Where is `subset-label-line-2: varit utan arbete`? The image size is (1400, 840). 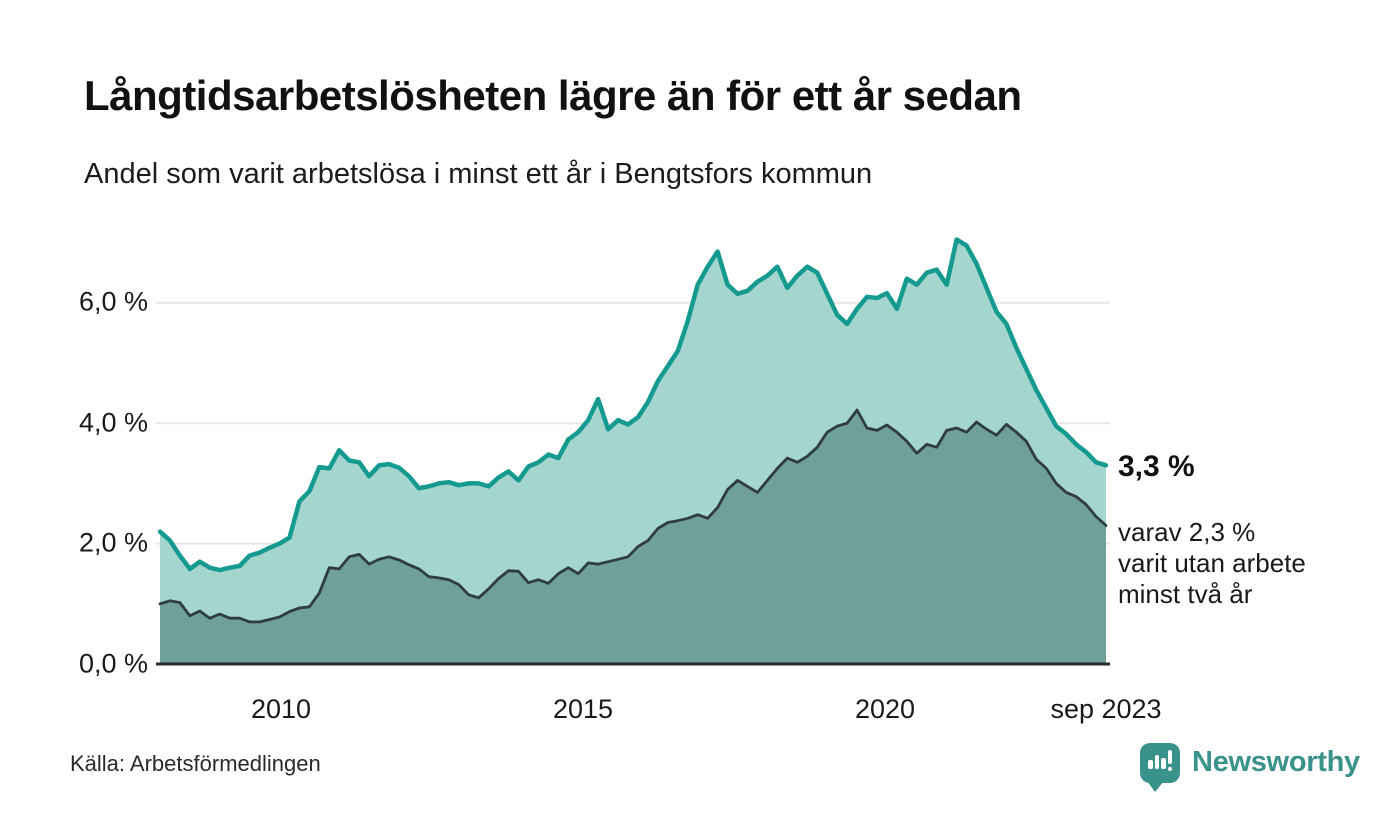 subset-label-line-2: varit utan arbete is located at coordinates (1212, 563).